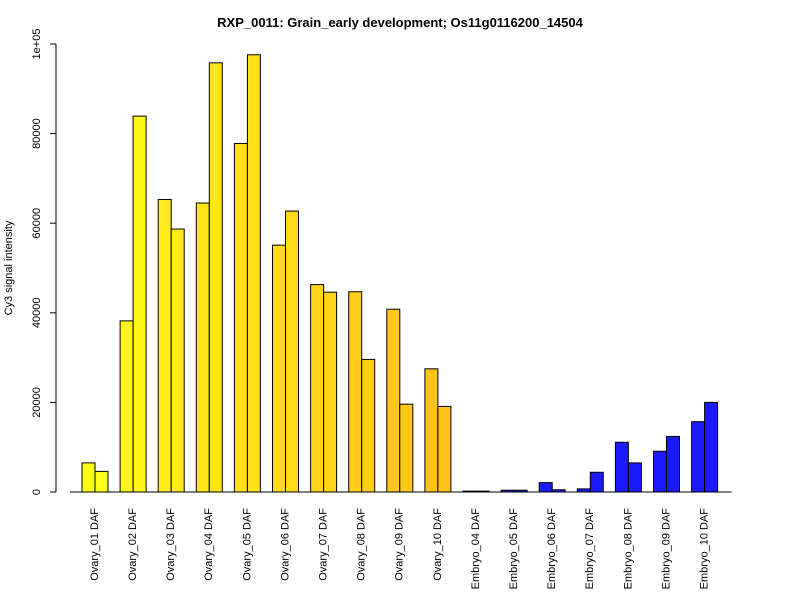  What do you see at coordinates (324, 544) in the screenshot?
I see `category-label: Ovary_07 DAF` at bounding box center [324, 544].